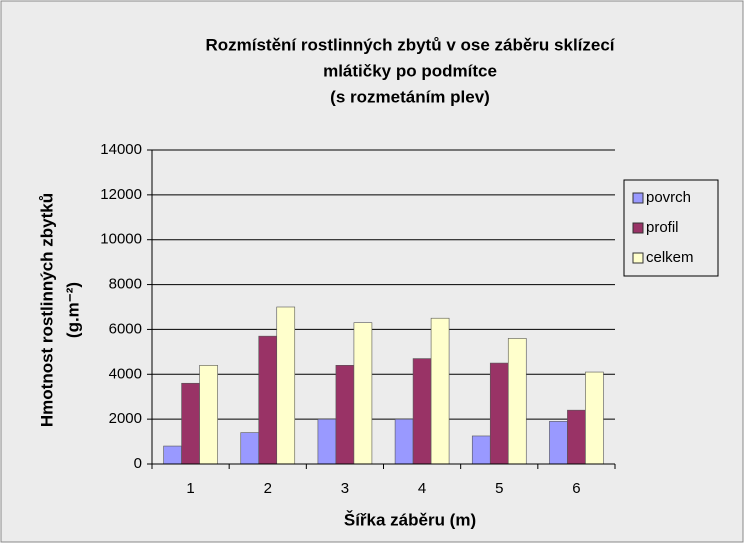 This screenshot has height=543, width=744. I want to click on y-tick-label: 12000, so click(121, 194).